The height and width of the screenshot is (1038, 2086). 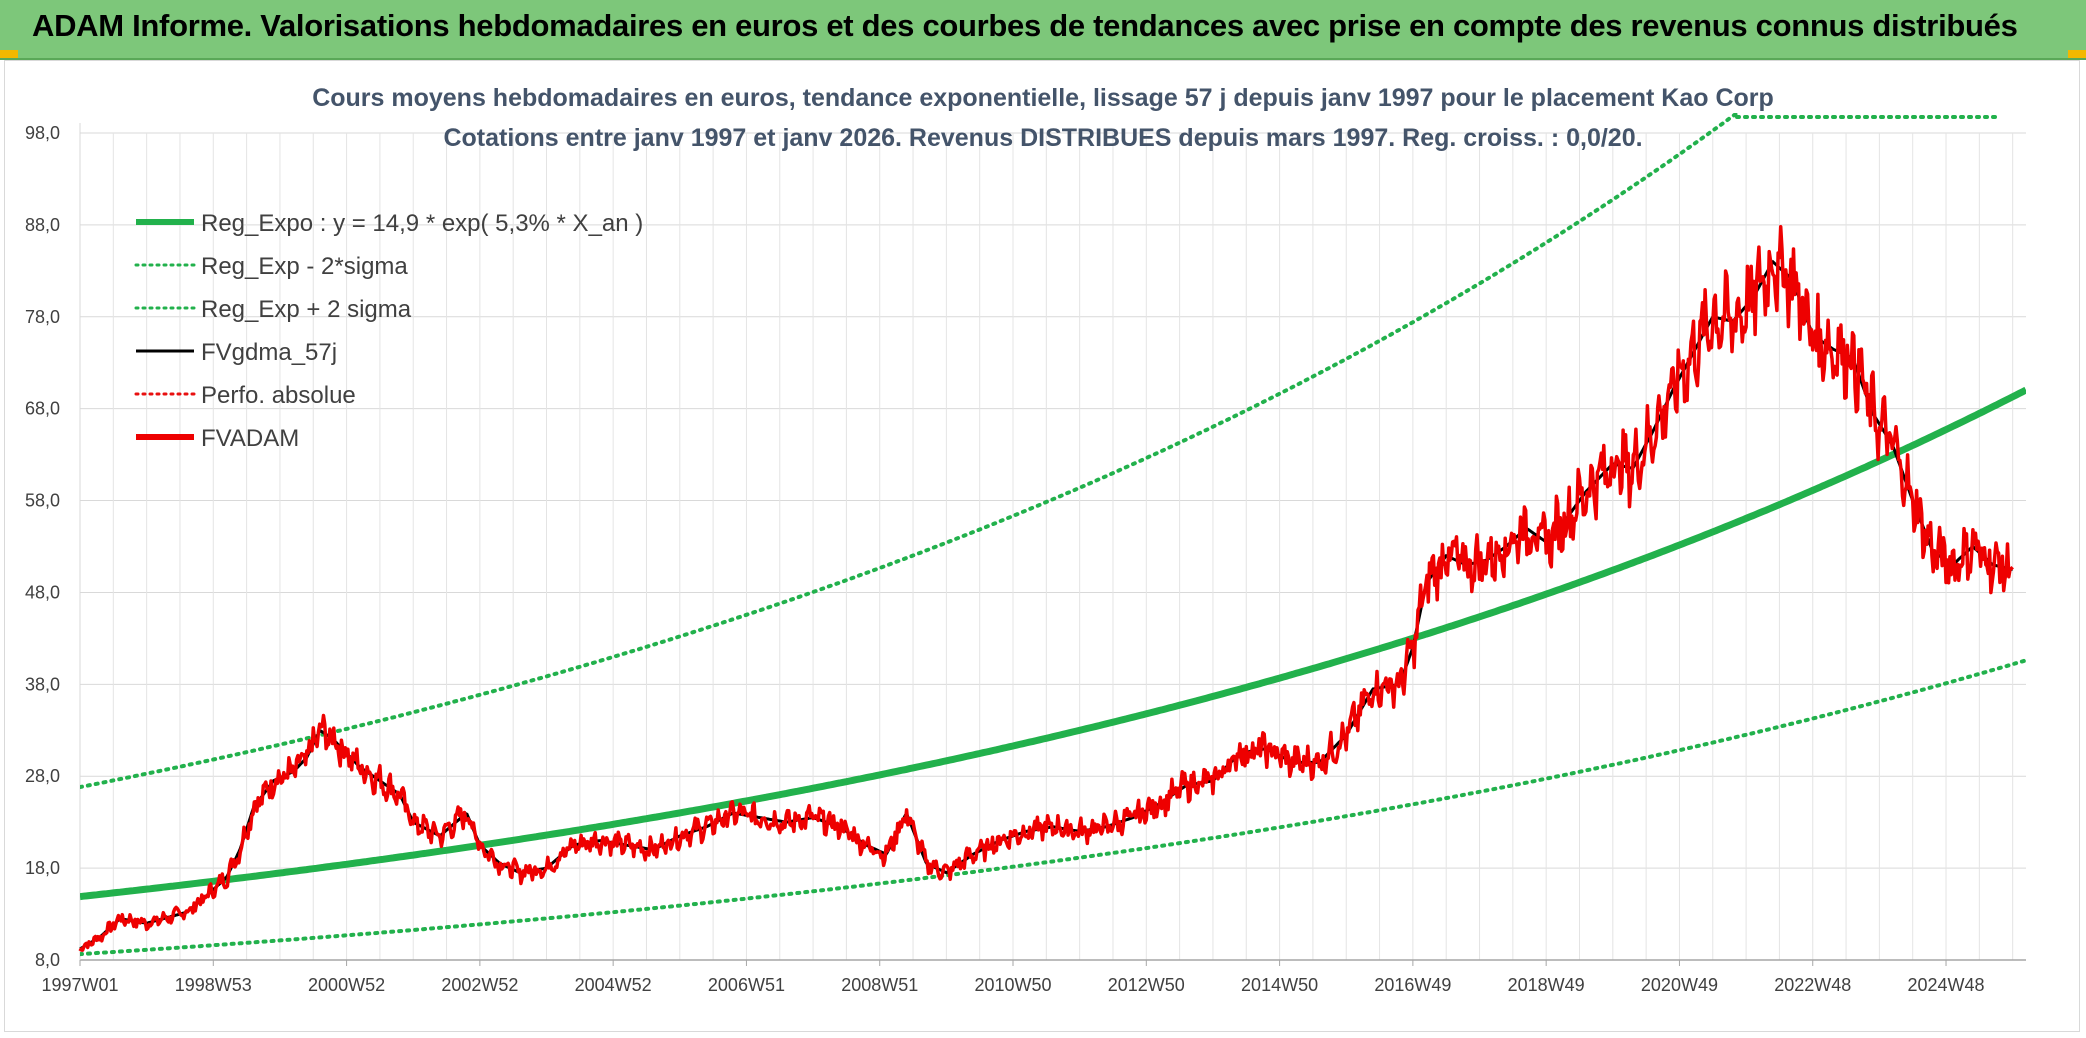 What do you see at coordinates (42, 684) in the screenshot?
I see `y-tick-label: 38,0` at bounding box center [42, 684].